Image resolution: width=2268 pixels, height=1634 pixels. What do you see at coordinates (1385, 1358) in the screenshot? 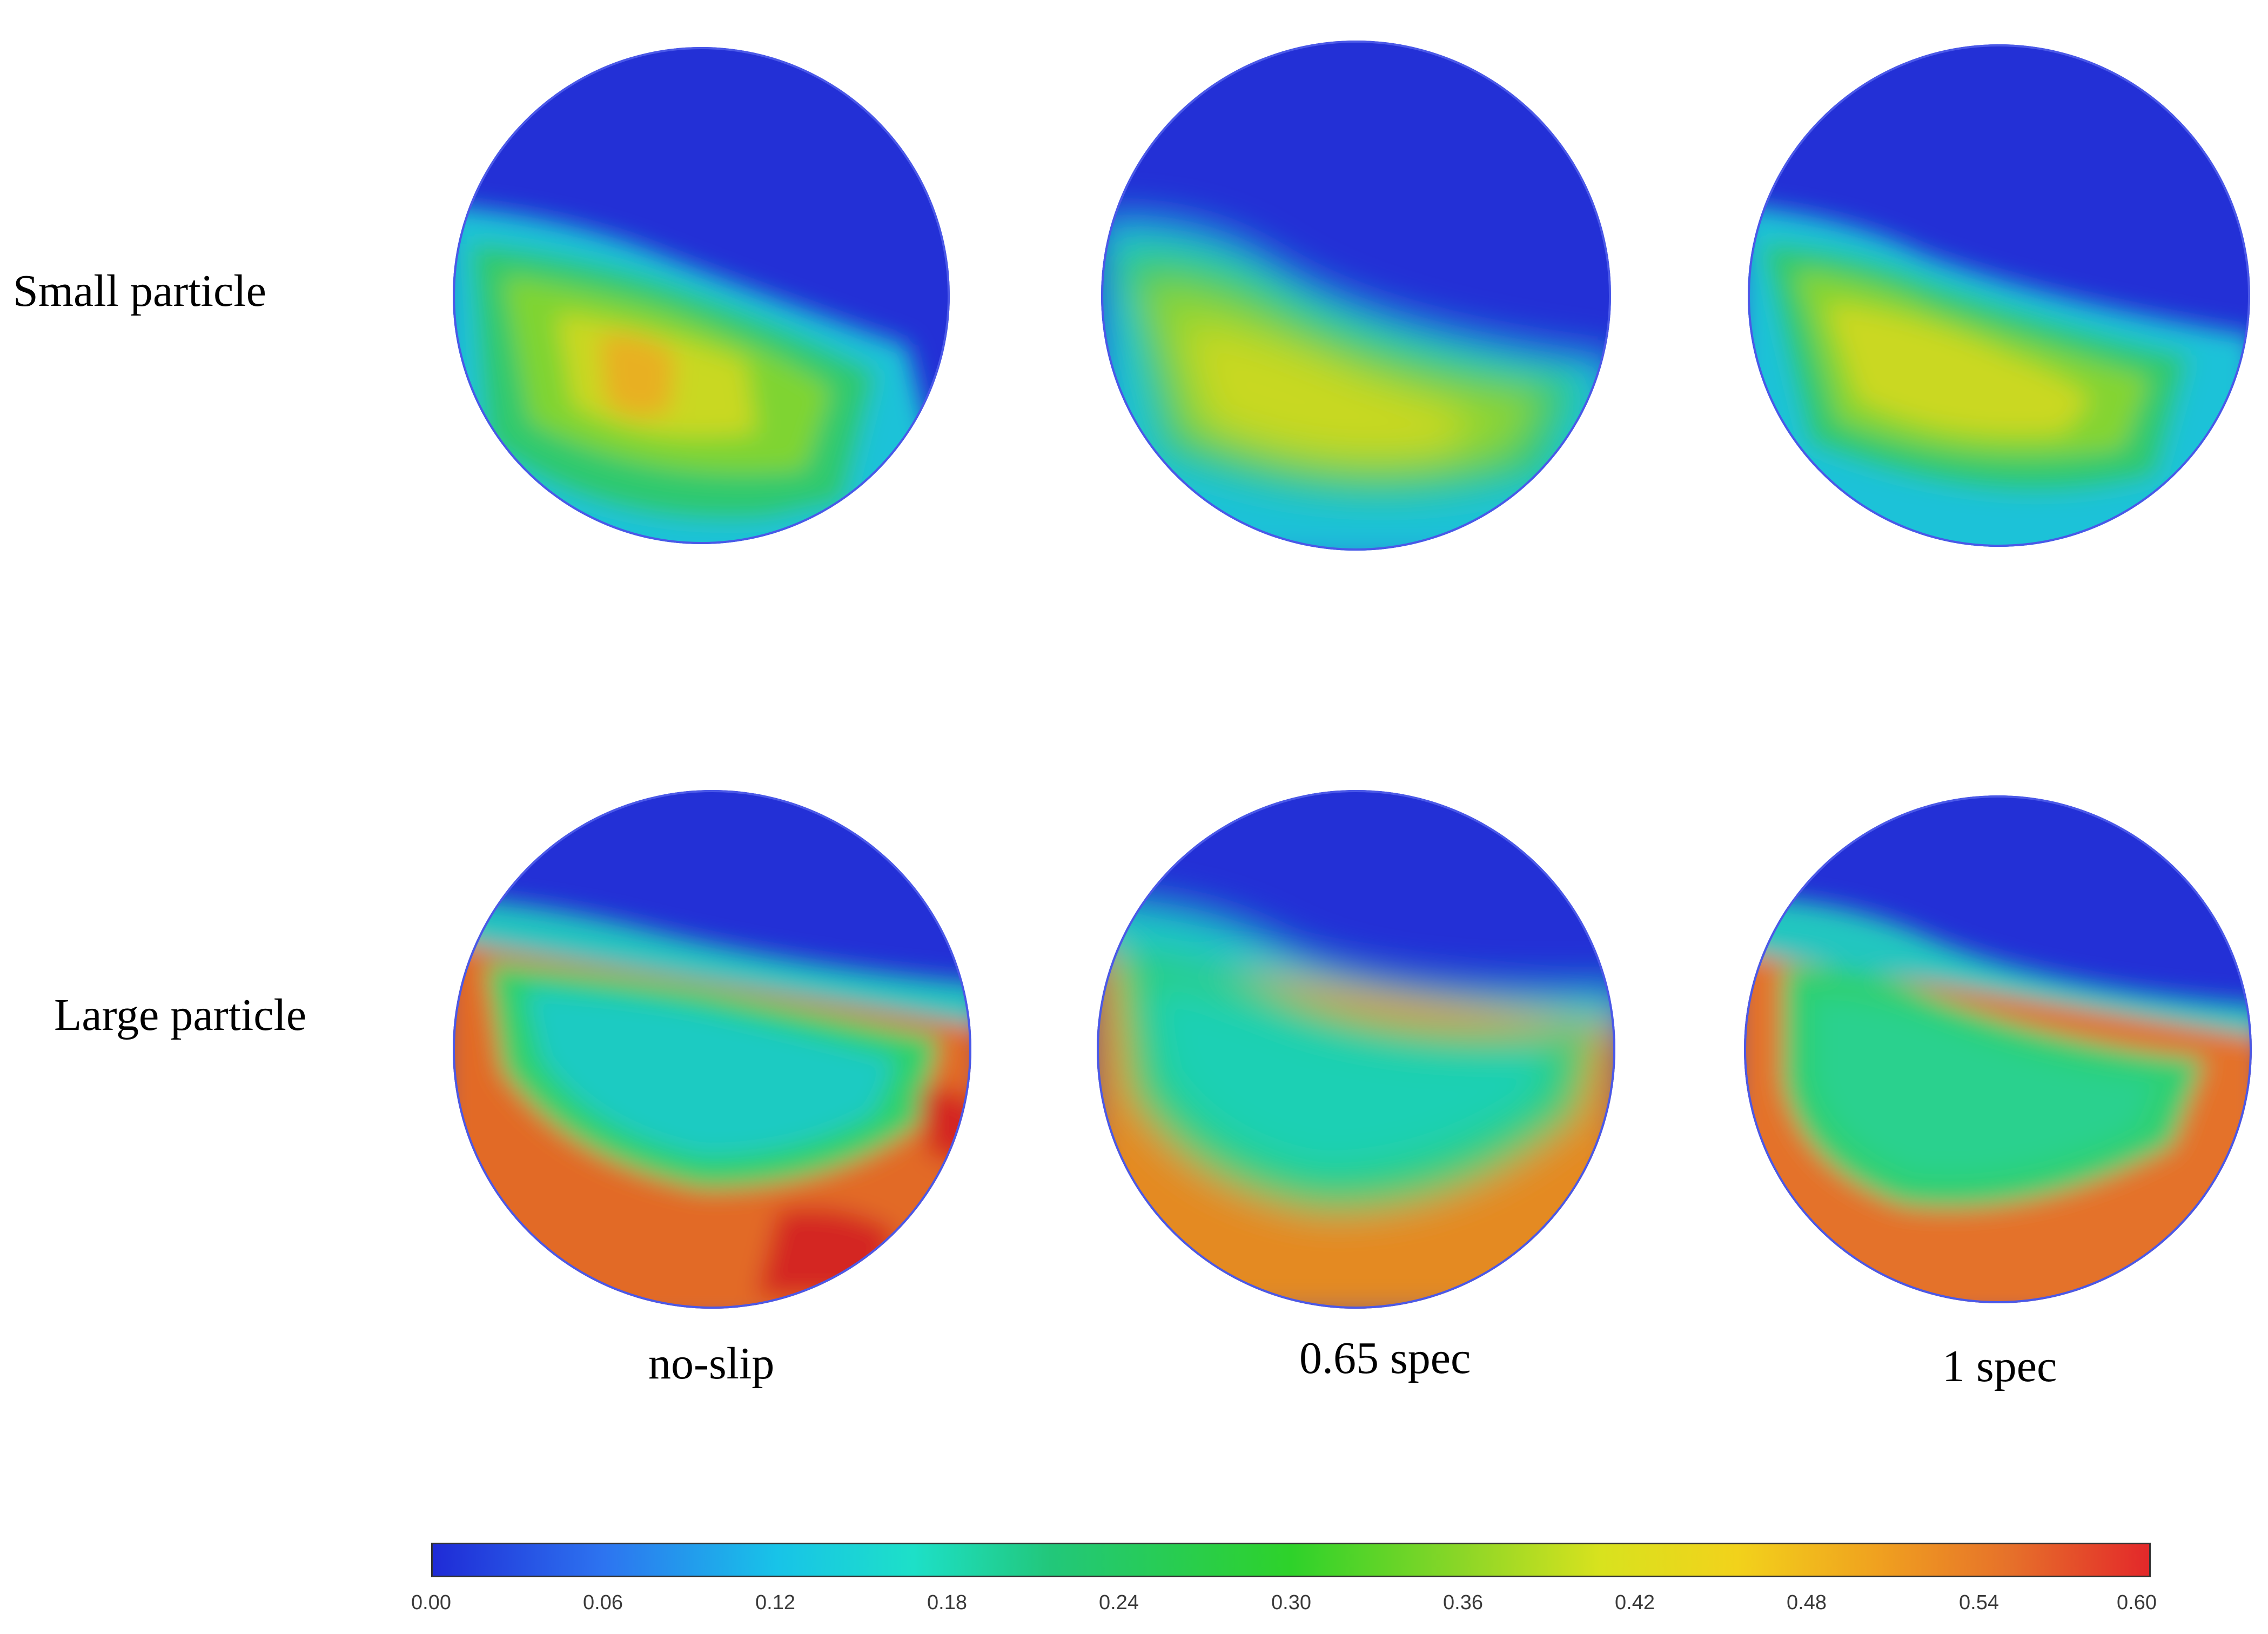
I see `col-label-065-spec: 0.65 spec` at bounding box center [1385, 1358].